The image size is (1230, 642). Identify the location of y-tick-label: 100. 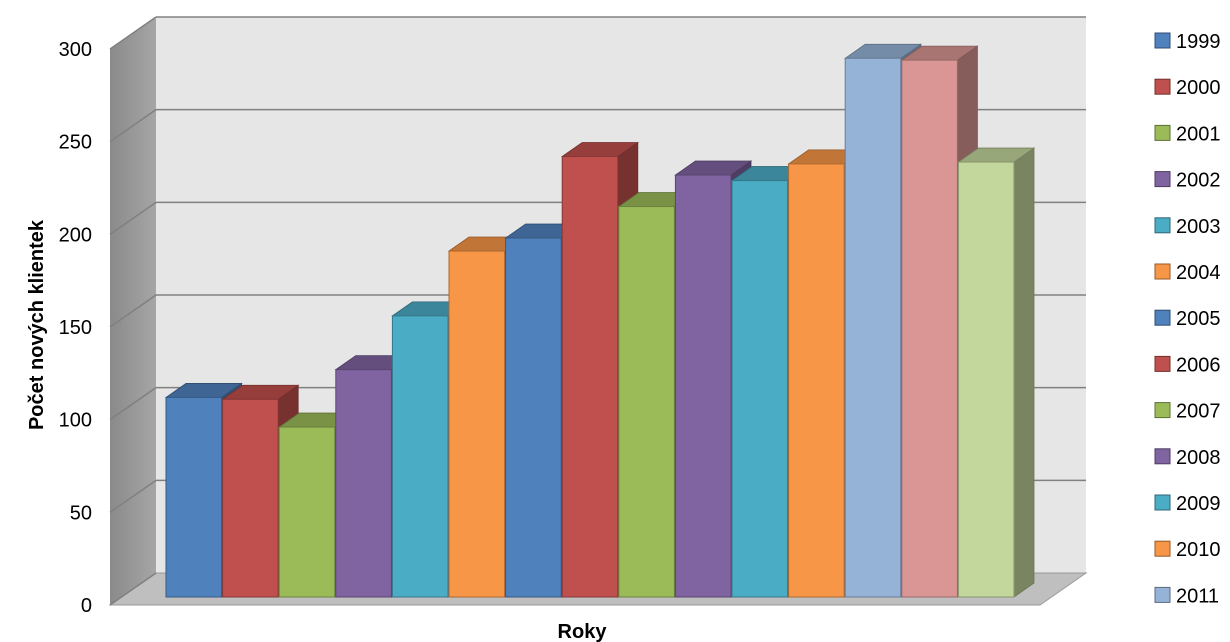
(75, 421).